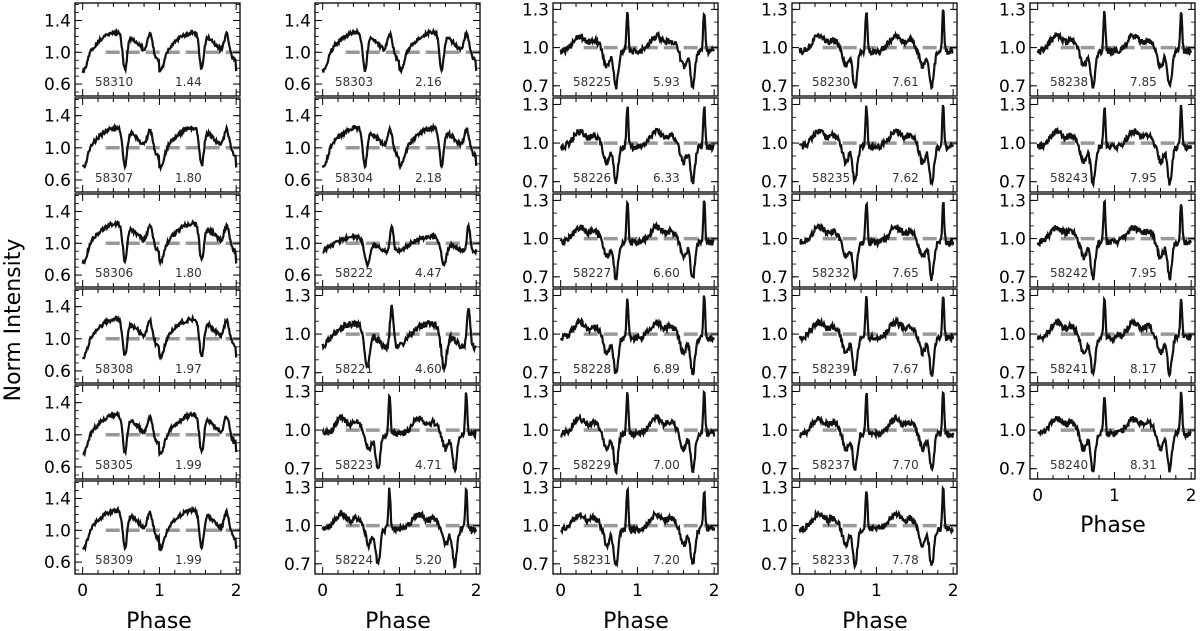 Image resolution: width=1200 pixels, height=631 pixels. What do you see at coordinates (114, 82) in the screenshot?
I see `panel-mjd-label: 58310` at bounding box center [114, 82].